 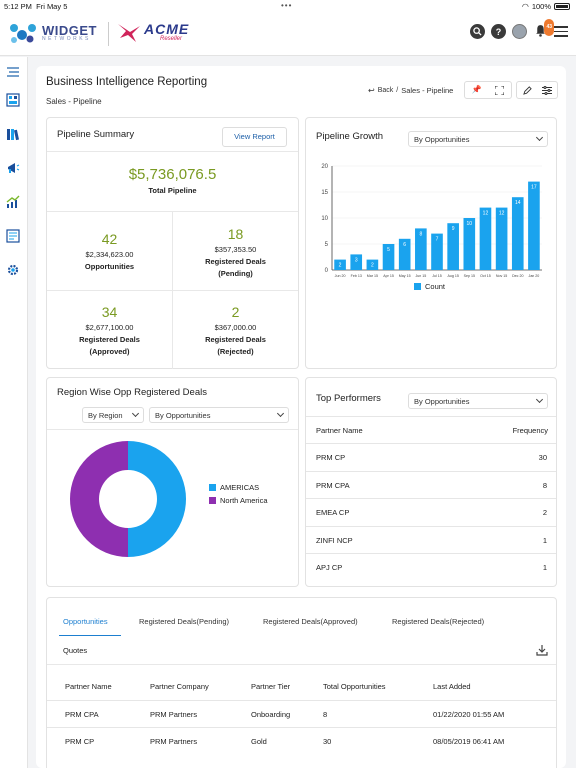 I want to click on col-partner-company: Partner Company, so click(x=179, y=686).